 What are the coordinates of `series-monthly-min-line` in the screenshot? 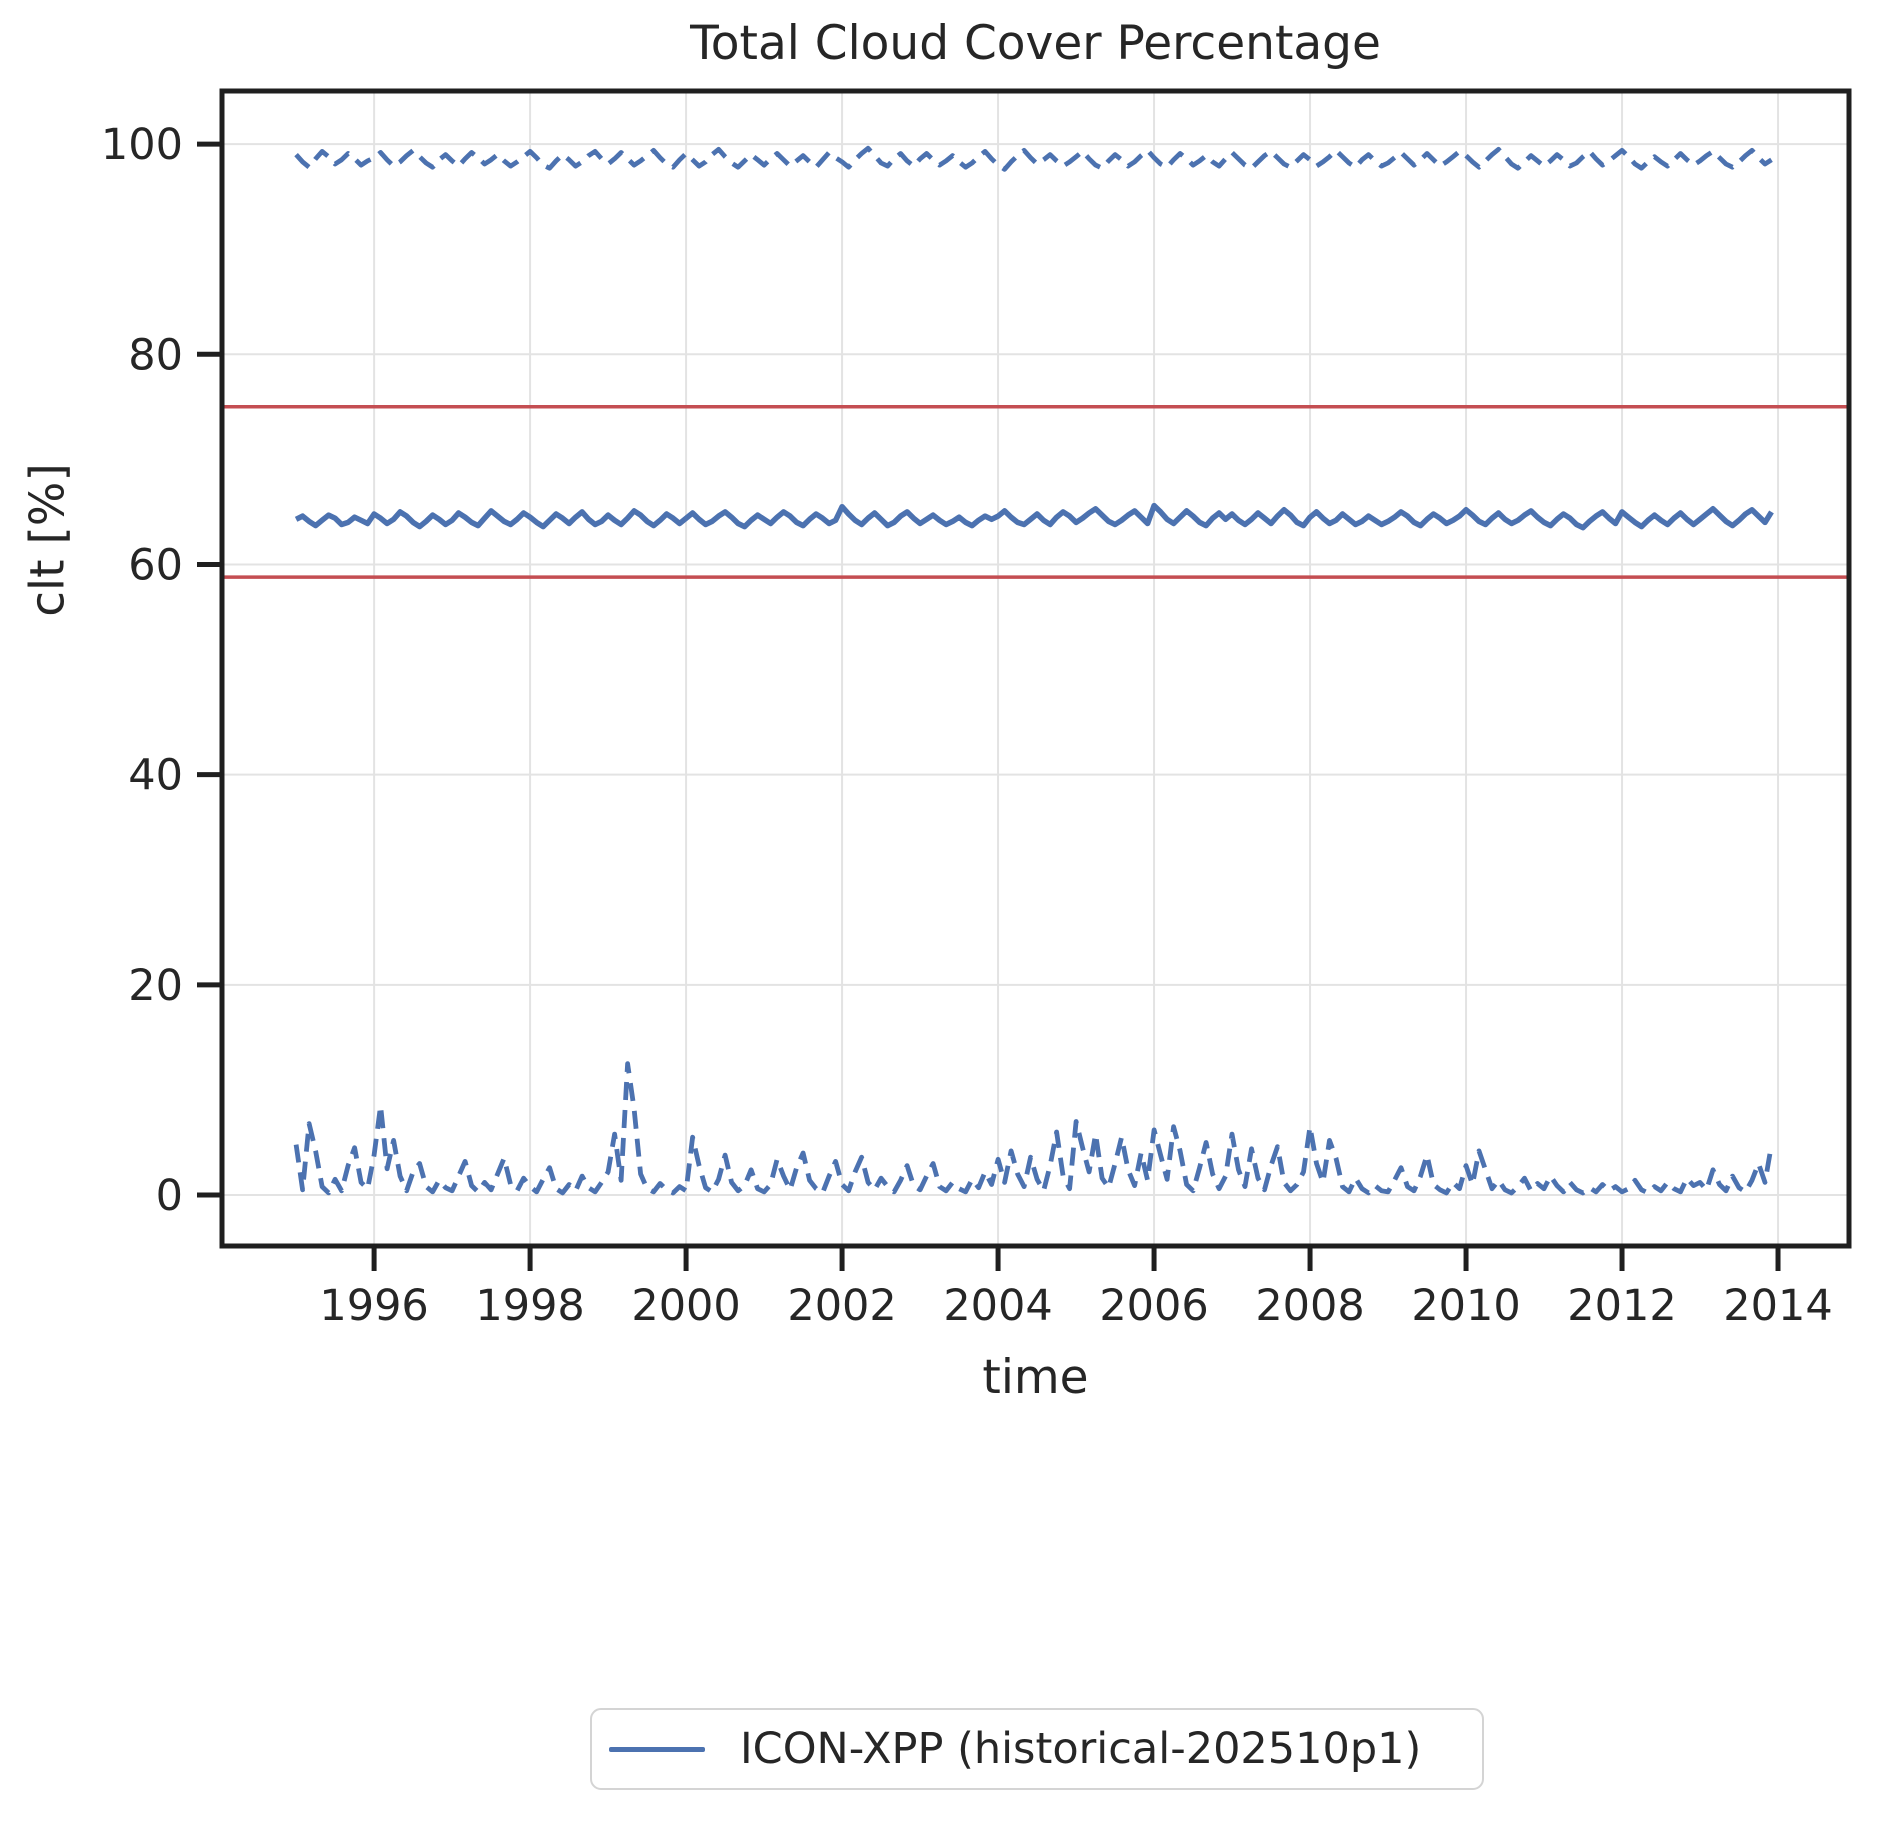 It's located at (1033, 1128).